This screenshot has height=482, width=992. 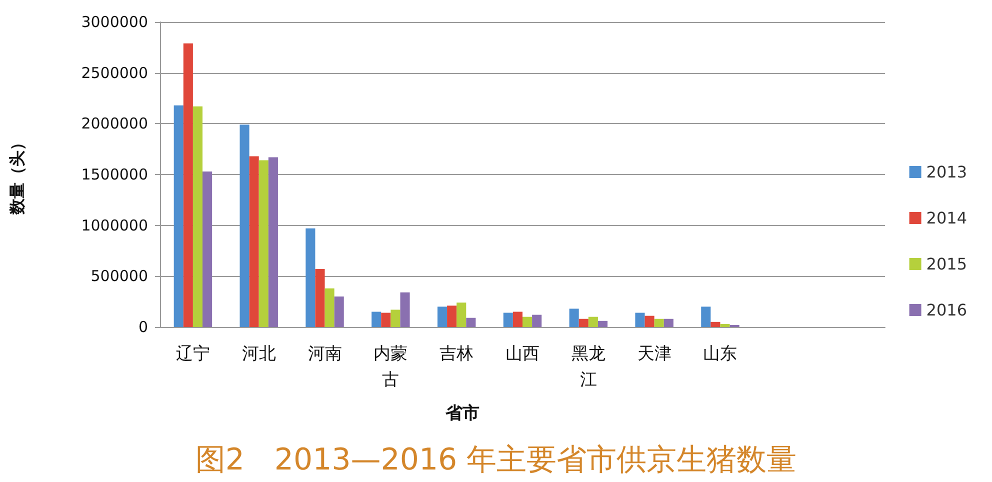 I want to click on x-tick-label: 天津, so click(x=654, y=354).